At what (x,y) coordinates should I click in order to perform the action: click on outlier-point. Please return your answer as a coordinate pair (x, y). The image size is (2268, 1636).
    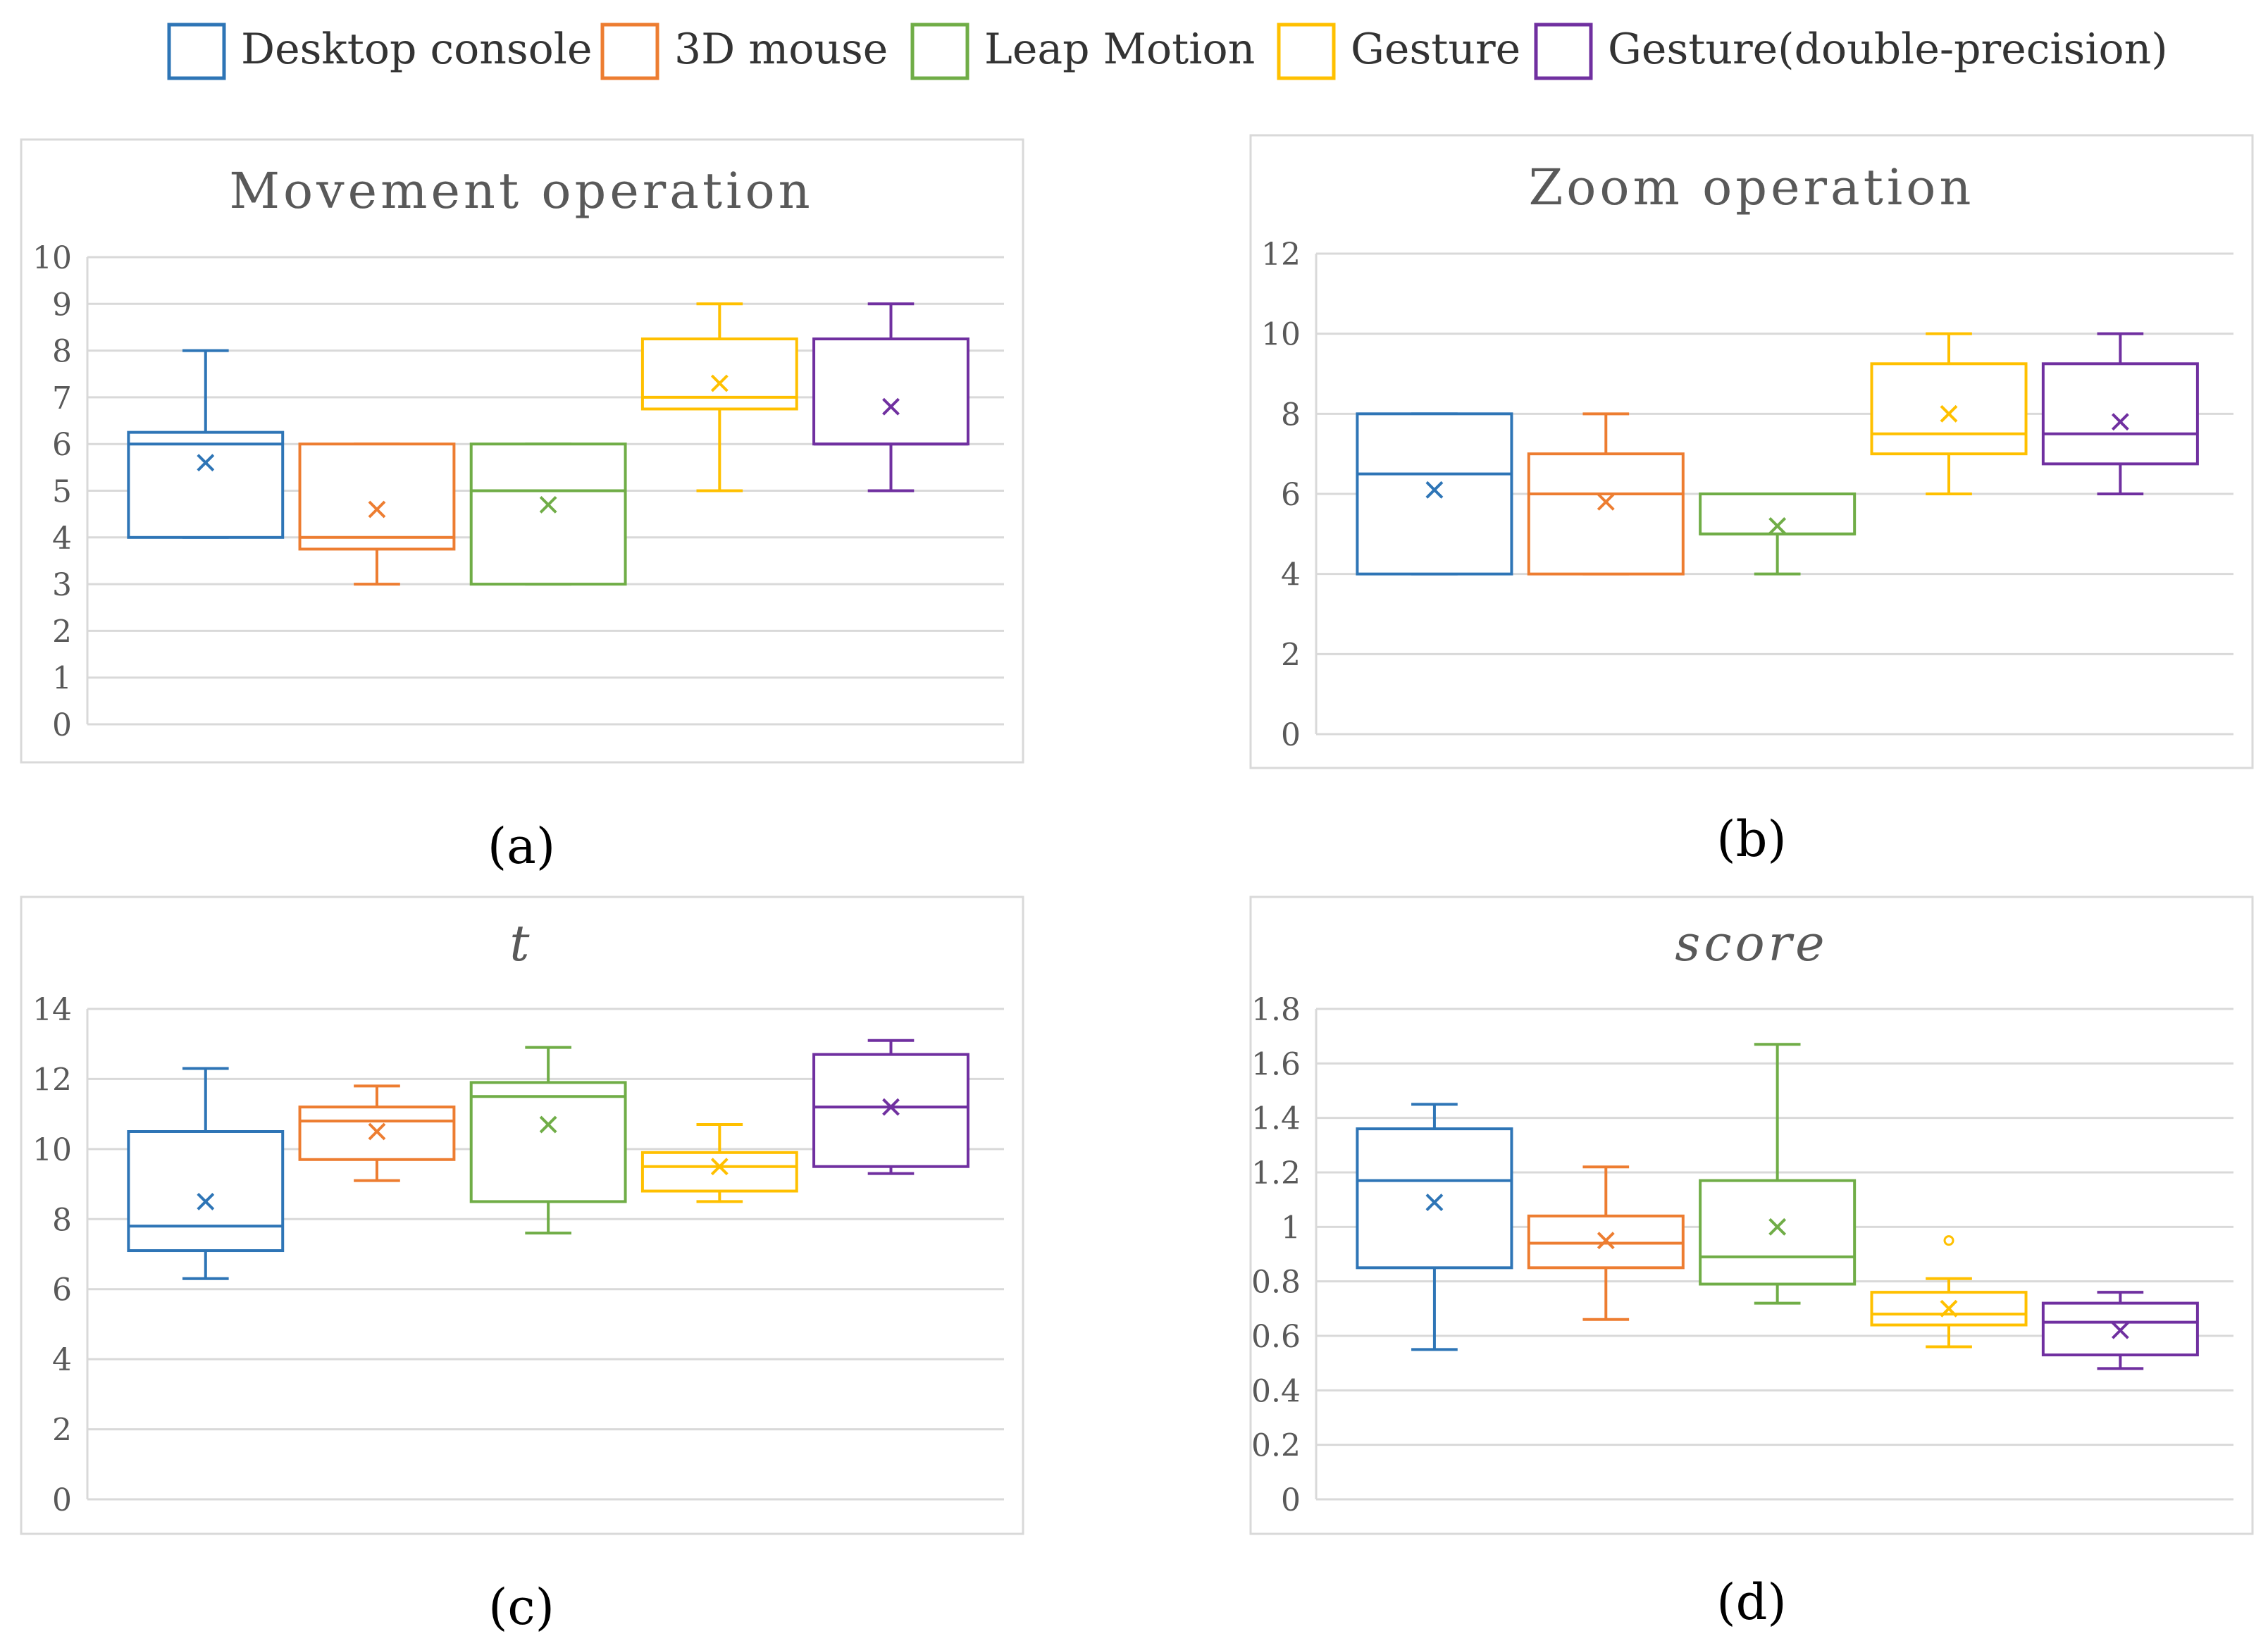
    Looking at the image, I should click on (1948, 1240).